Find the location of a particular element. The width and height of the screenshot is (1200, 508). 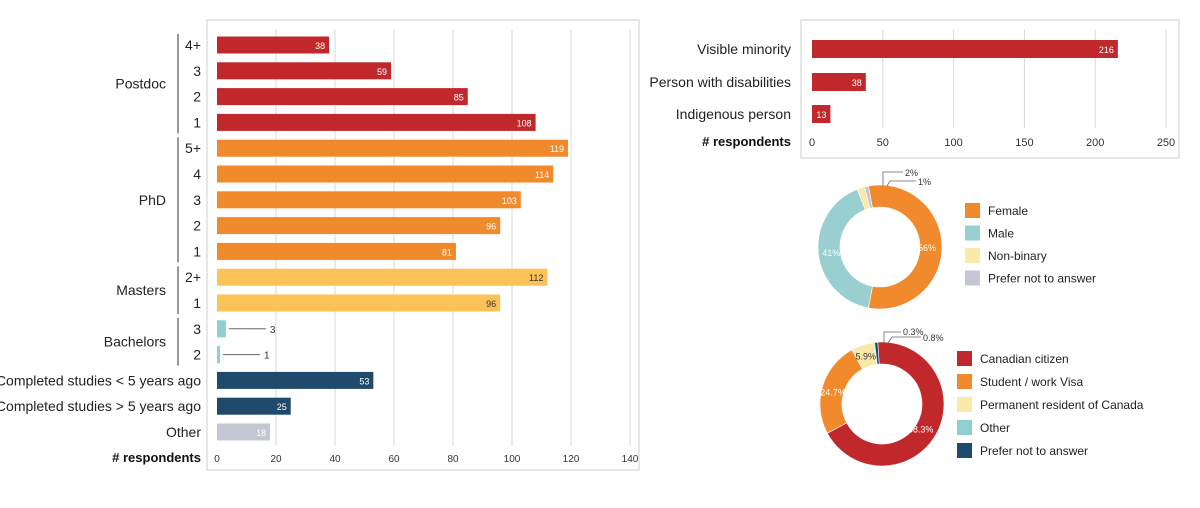

bar-value-label: 13 is located at coordinates (821, 115).